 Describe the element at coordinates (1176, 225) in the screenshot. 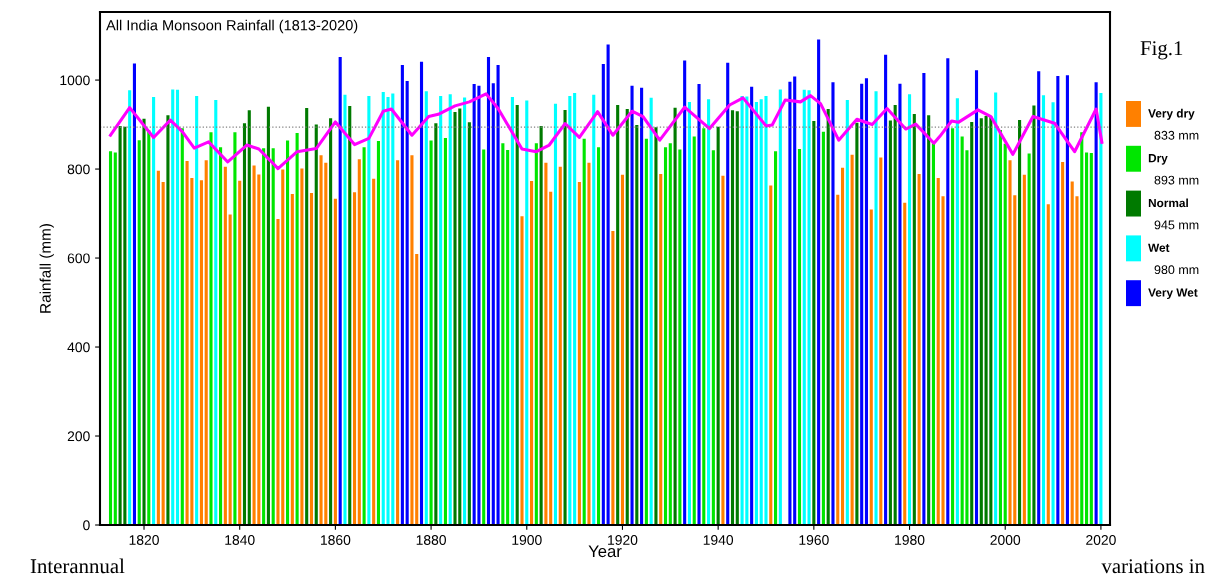

I see `text: 945 mm` at that location.